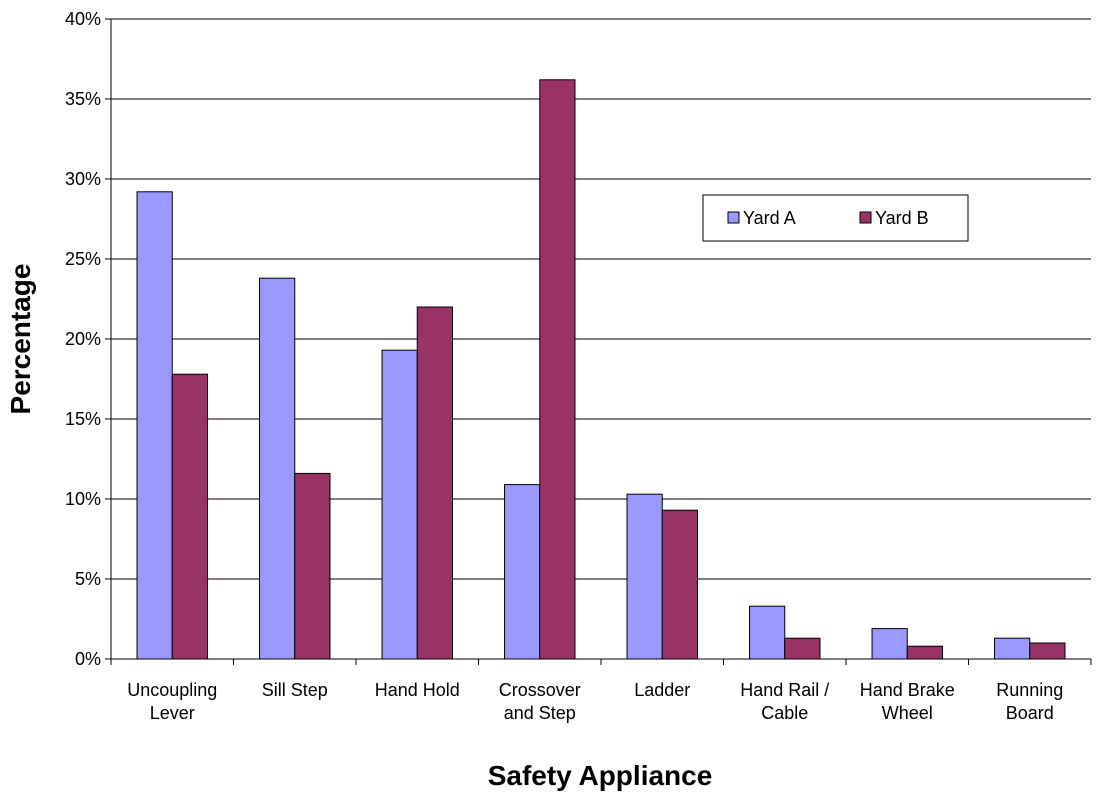 The height and width of the screenshot is (794, 1109). What do you see at coordinates (295, 690) in the screenshot?
I see `x-tick-label: Sill Step` at bounding box center [295, 690].